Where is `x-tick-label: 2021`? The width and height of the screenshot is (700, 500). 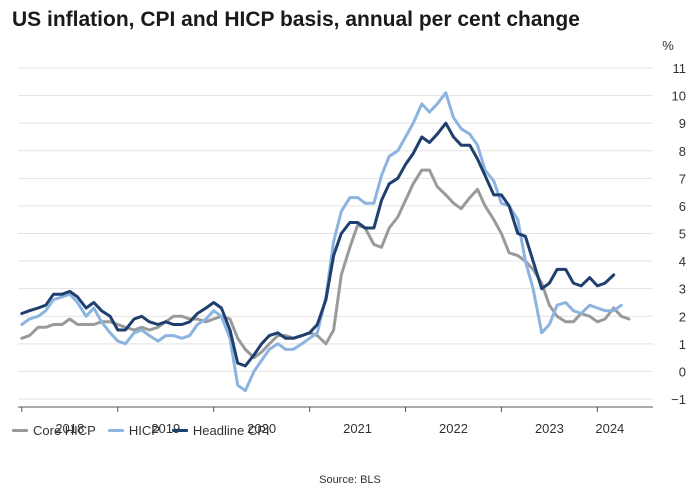
x-tick-label: 2021 is located at coordinates (357, 428).